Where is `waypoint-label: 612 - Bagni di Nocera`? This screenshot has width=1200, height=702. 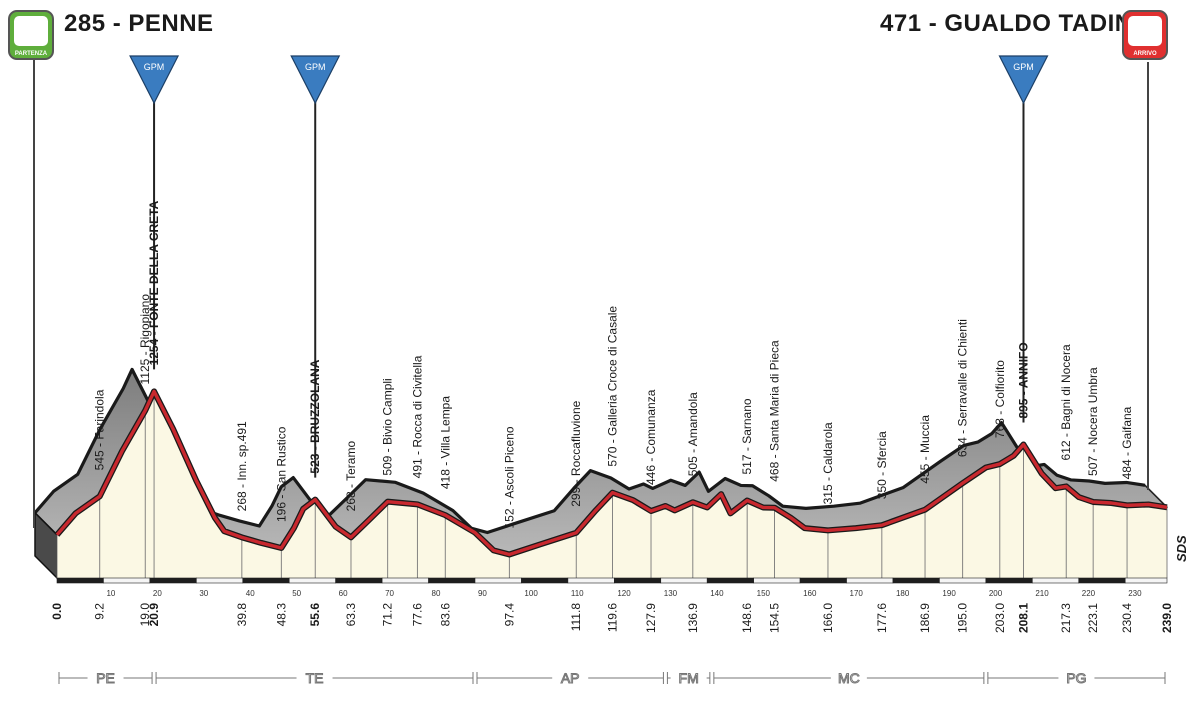
waypoint-label: 612 - Bagni di Nocera is located at coordinates (1066, 402).